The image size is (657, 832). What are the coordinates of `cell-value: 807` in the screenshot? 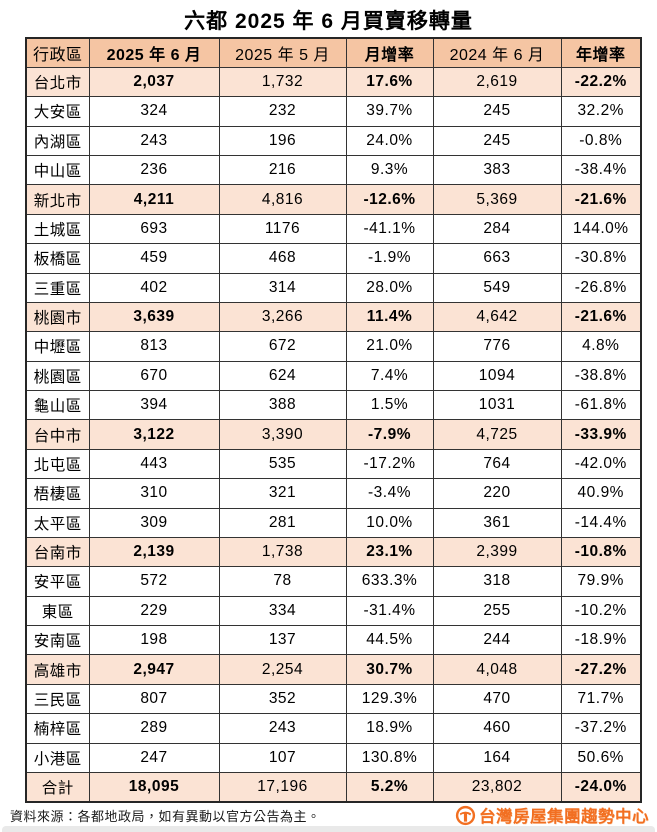 It's located at (154, 699).